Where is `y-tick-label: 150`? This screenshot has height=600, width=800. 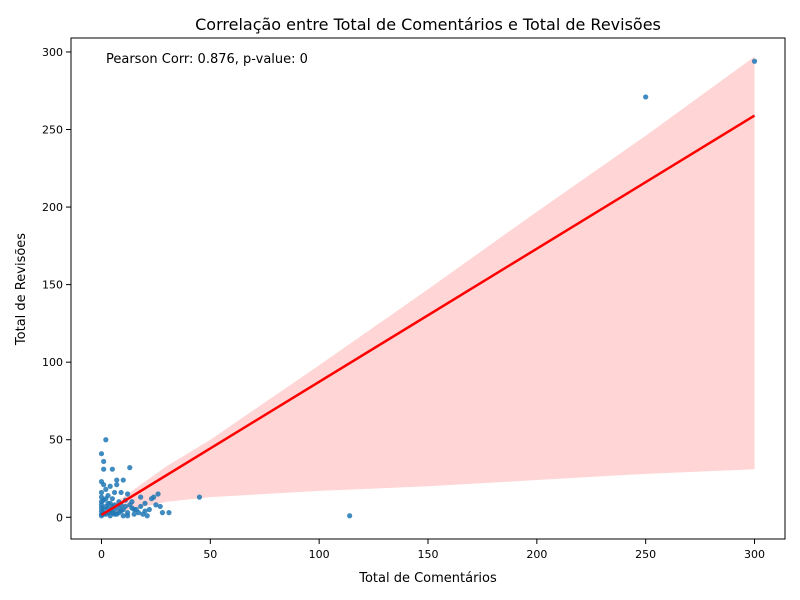 y-tick-label: 150 is located at coordinates (52, 285).